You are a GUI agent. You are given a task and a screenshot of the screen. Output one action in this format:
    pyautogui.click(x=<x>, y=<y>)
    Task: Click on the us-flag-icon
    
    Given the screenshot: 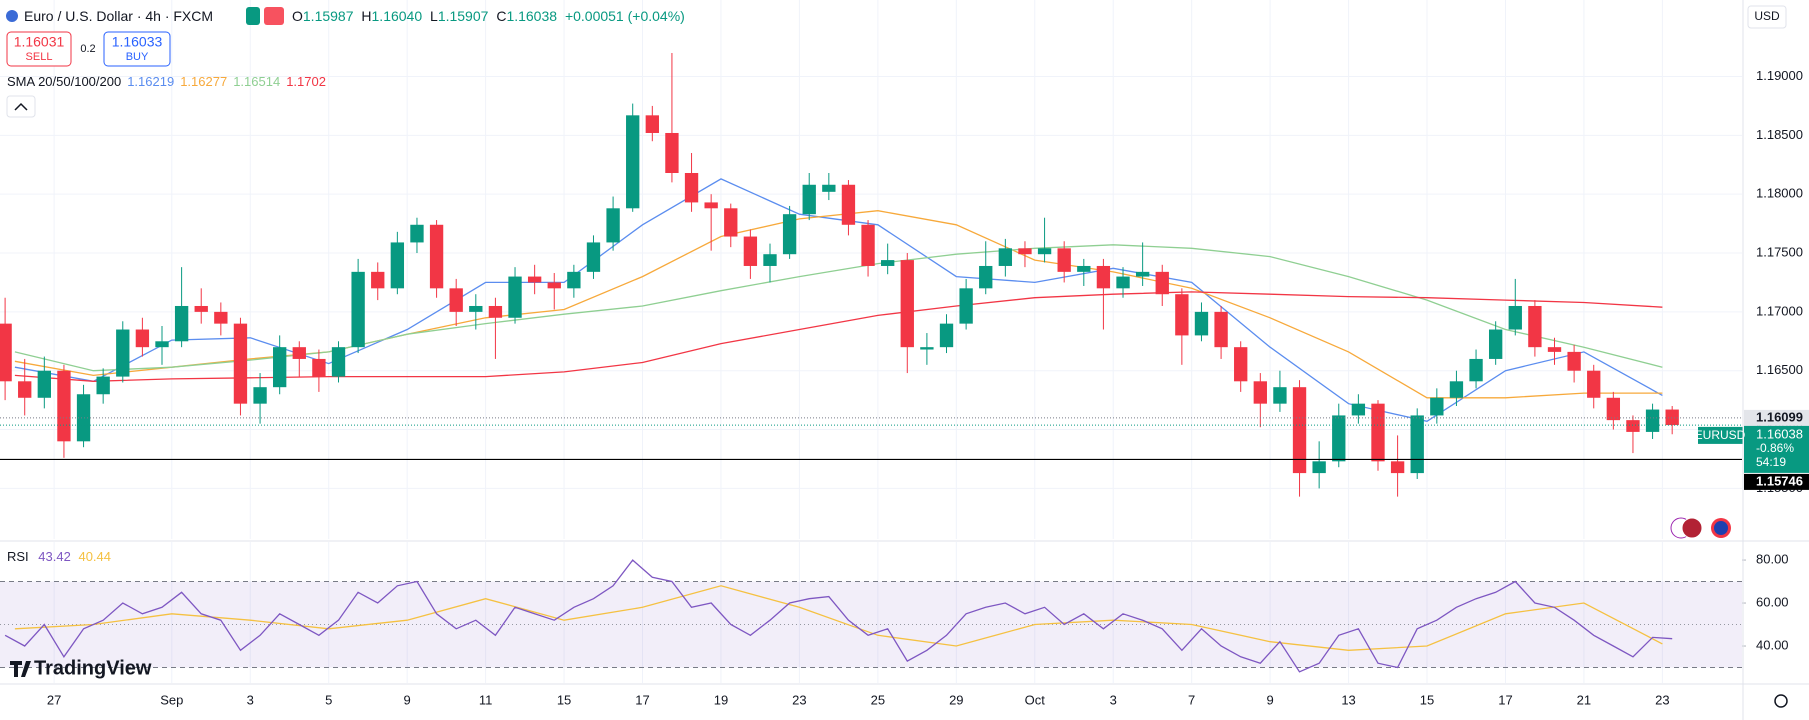 What is the action you would take?
    pyautogui.click(x=1692, y=528)
    